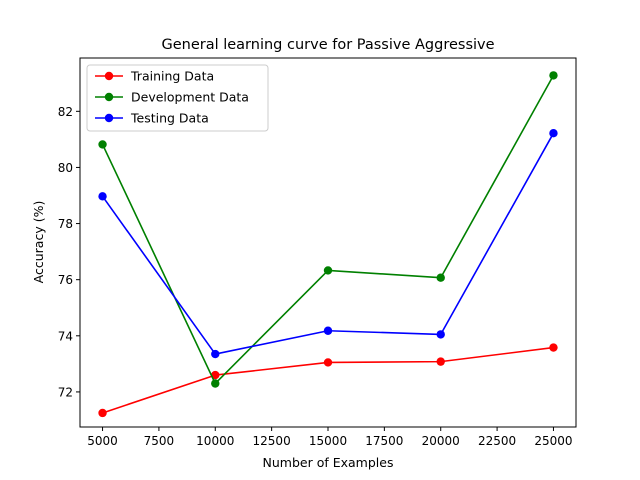 This screenshot has height=480, width=640. What do you see at coordinates (215, 441) in the screenshot?
I see `x-tick-label: 10000` at bounding box center [215, 441].